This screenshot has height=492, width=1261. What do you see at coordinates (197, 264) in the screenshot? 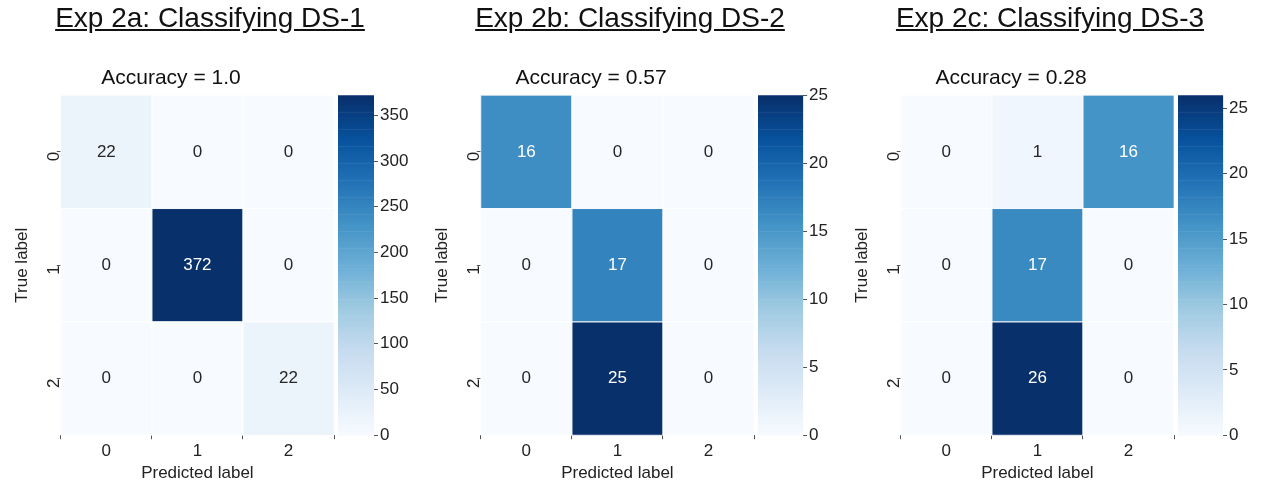
I see `data-label: 372` at bounding box center [197, 264].